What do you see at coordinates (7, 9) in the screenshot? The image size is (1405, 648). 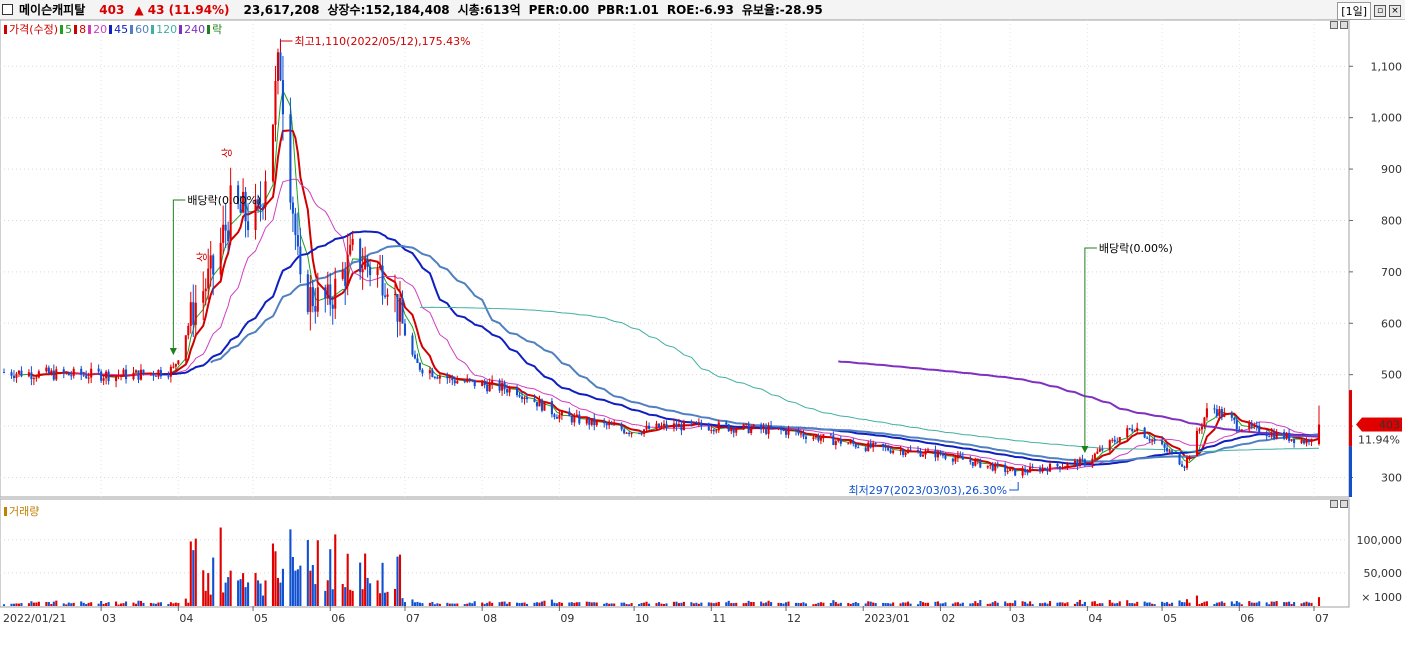 I see `select-checkbox` at bounding box center [7, 9].